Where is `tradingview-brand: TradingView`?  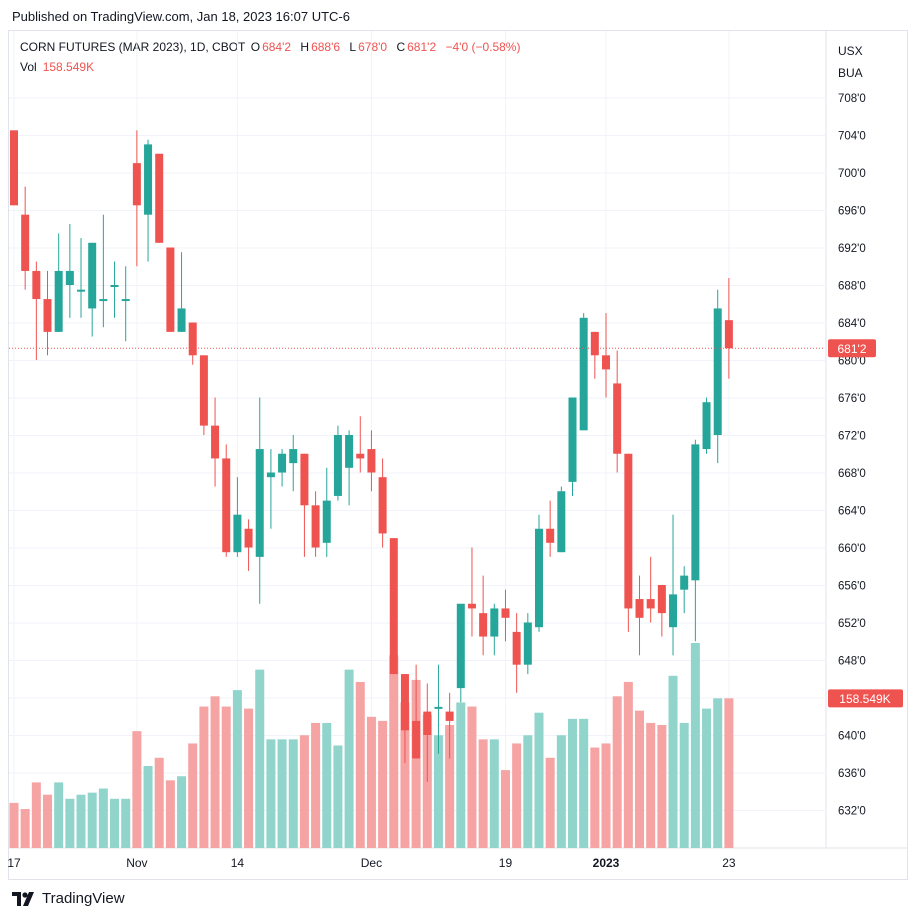
tradingview-brand: TradingView is located at coordinates (83, 898).